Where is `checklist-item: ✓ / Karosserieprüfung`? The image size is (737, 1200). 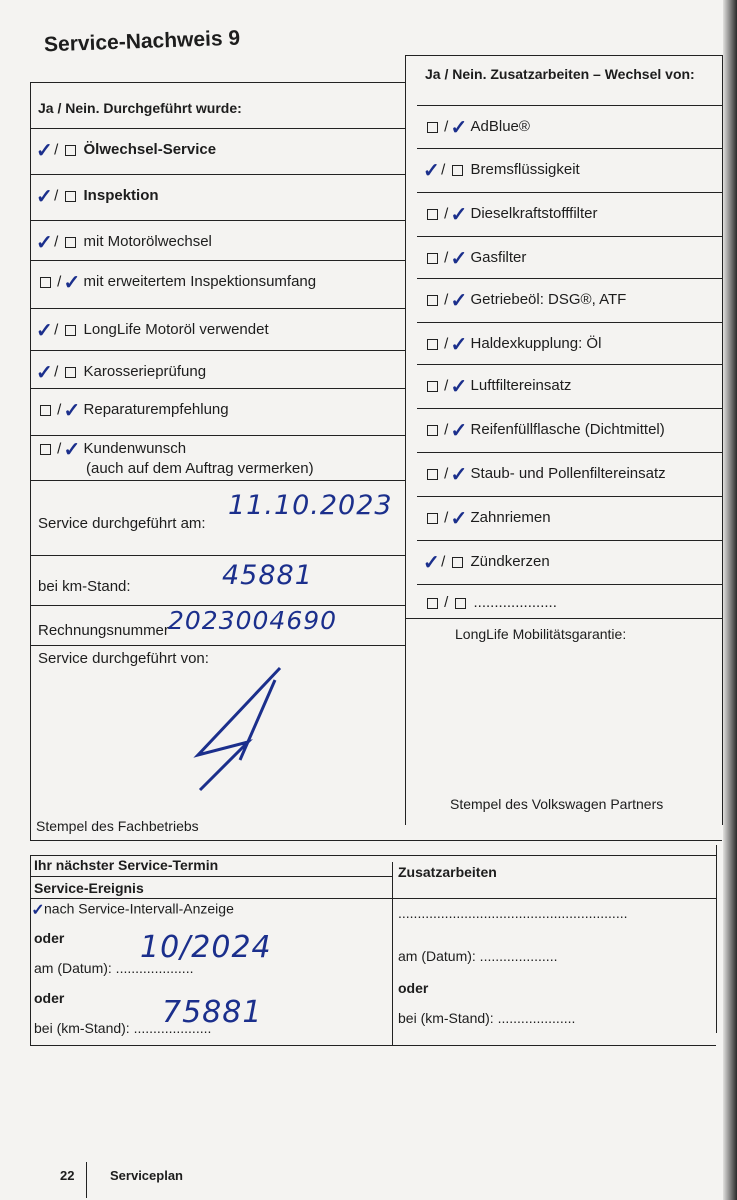
checklist-item: ✓ / Karosserieprüfung is located at coordinates (121, 372).